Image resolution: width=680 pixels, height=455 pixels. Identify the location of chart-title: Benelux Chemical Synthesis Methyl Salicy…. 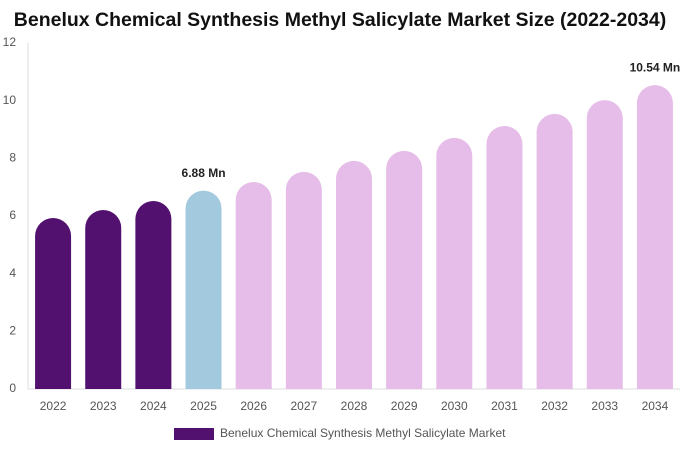
(340, 20).